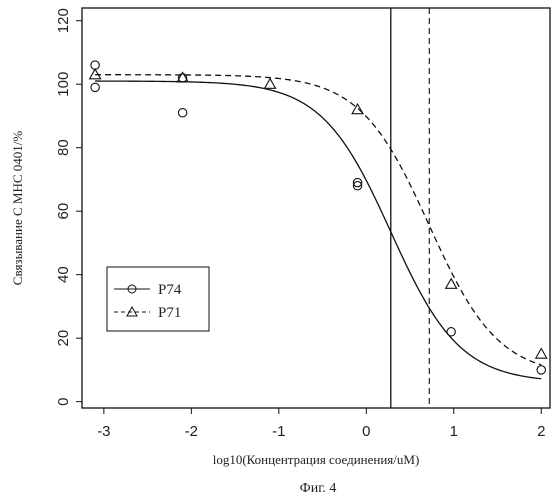 This screenshot has width=559, height=500. Describe the element at coordinates (63, 84) in the screenshot. I see `y-tick-label: 100` at that location.